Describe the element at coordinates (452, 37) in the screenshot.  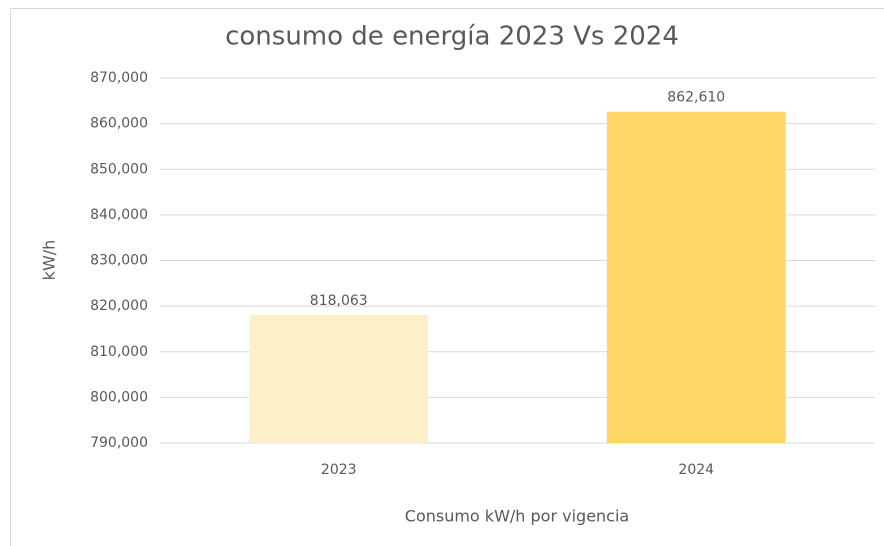
I see `chart-title: consumo de energía 2023 Vs 2024` at that location.